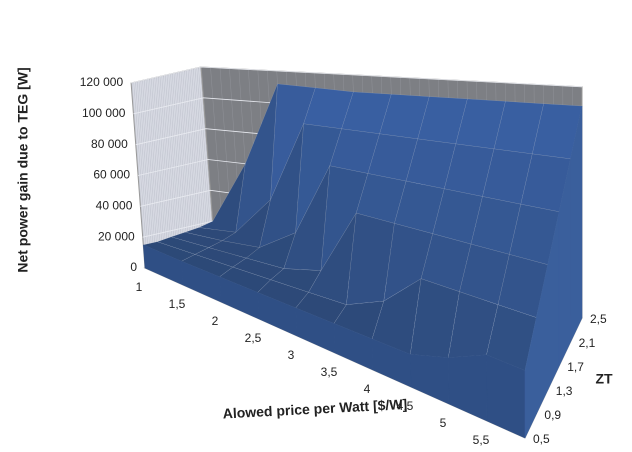 The width and height of the screenshot is (632, 452). I want to click on z-tick-label: 2,1, so click(587, 343).